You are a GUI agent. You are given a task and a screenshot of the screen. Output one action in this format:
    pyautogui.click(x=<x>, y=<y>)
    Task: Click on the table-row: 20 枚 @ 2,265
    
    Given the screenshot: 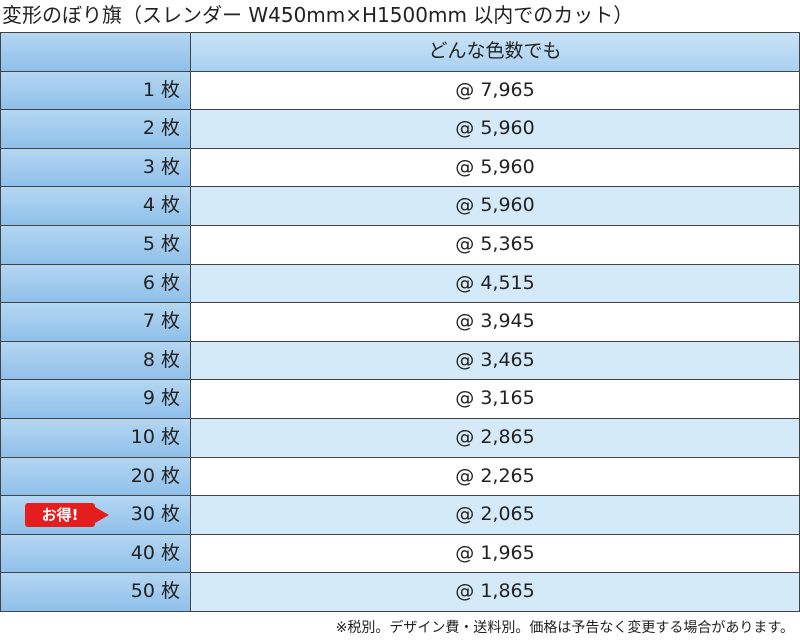 What is the action you would take?
    pyautogui.click(x=400, y=477)
    